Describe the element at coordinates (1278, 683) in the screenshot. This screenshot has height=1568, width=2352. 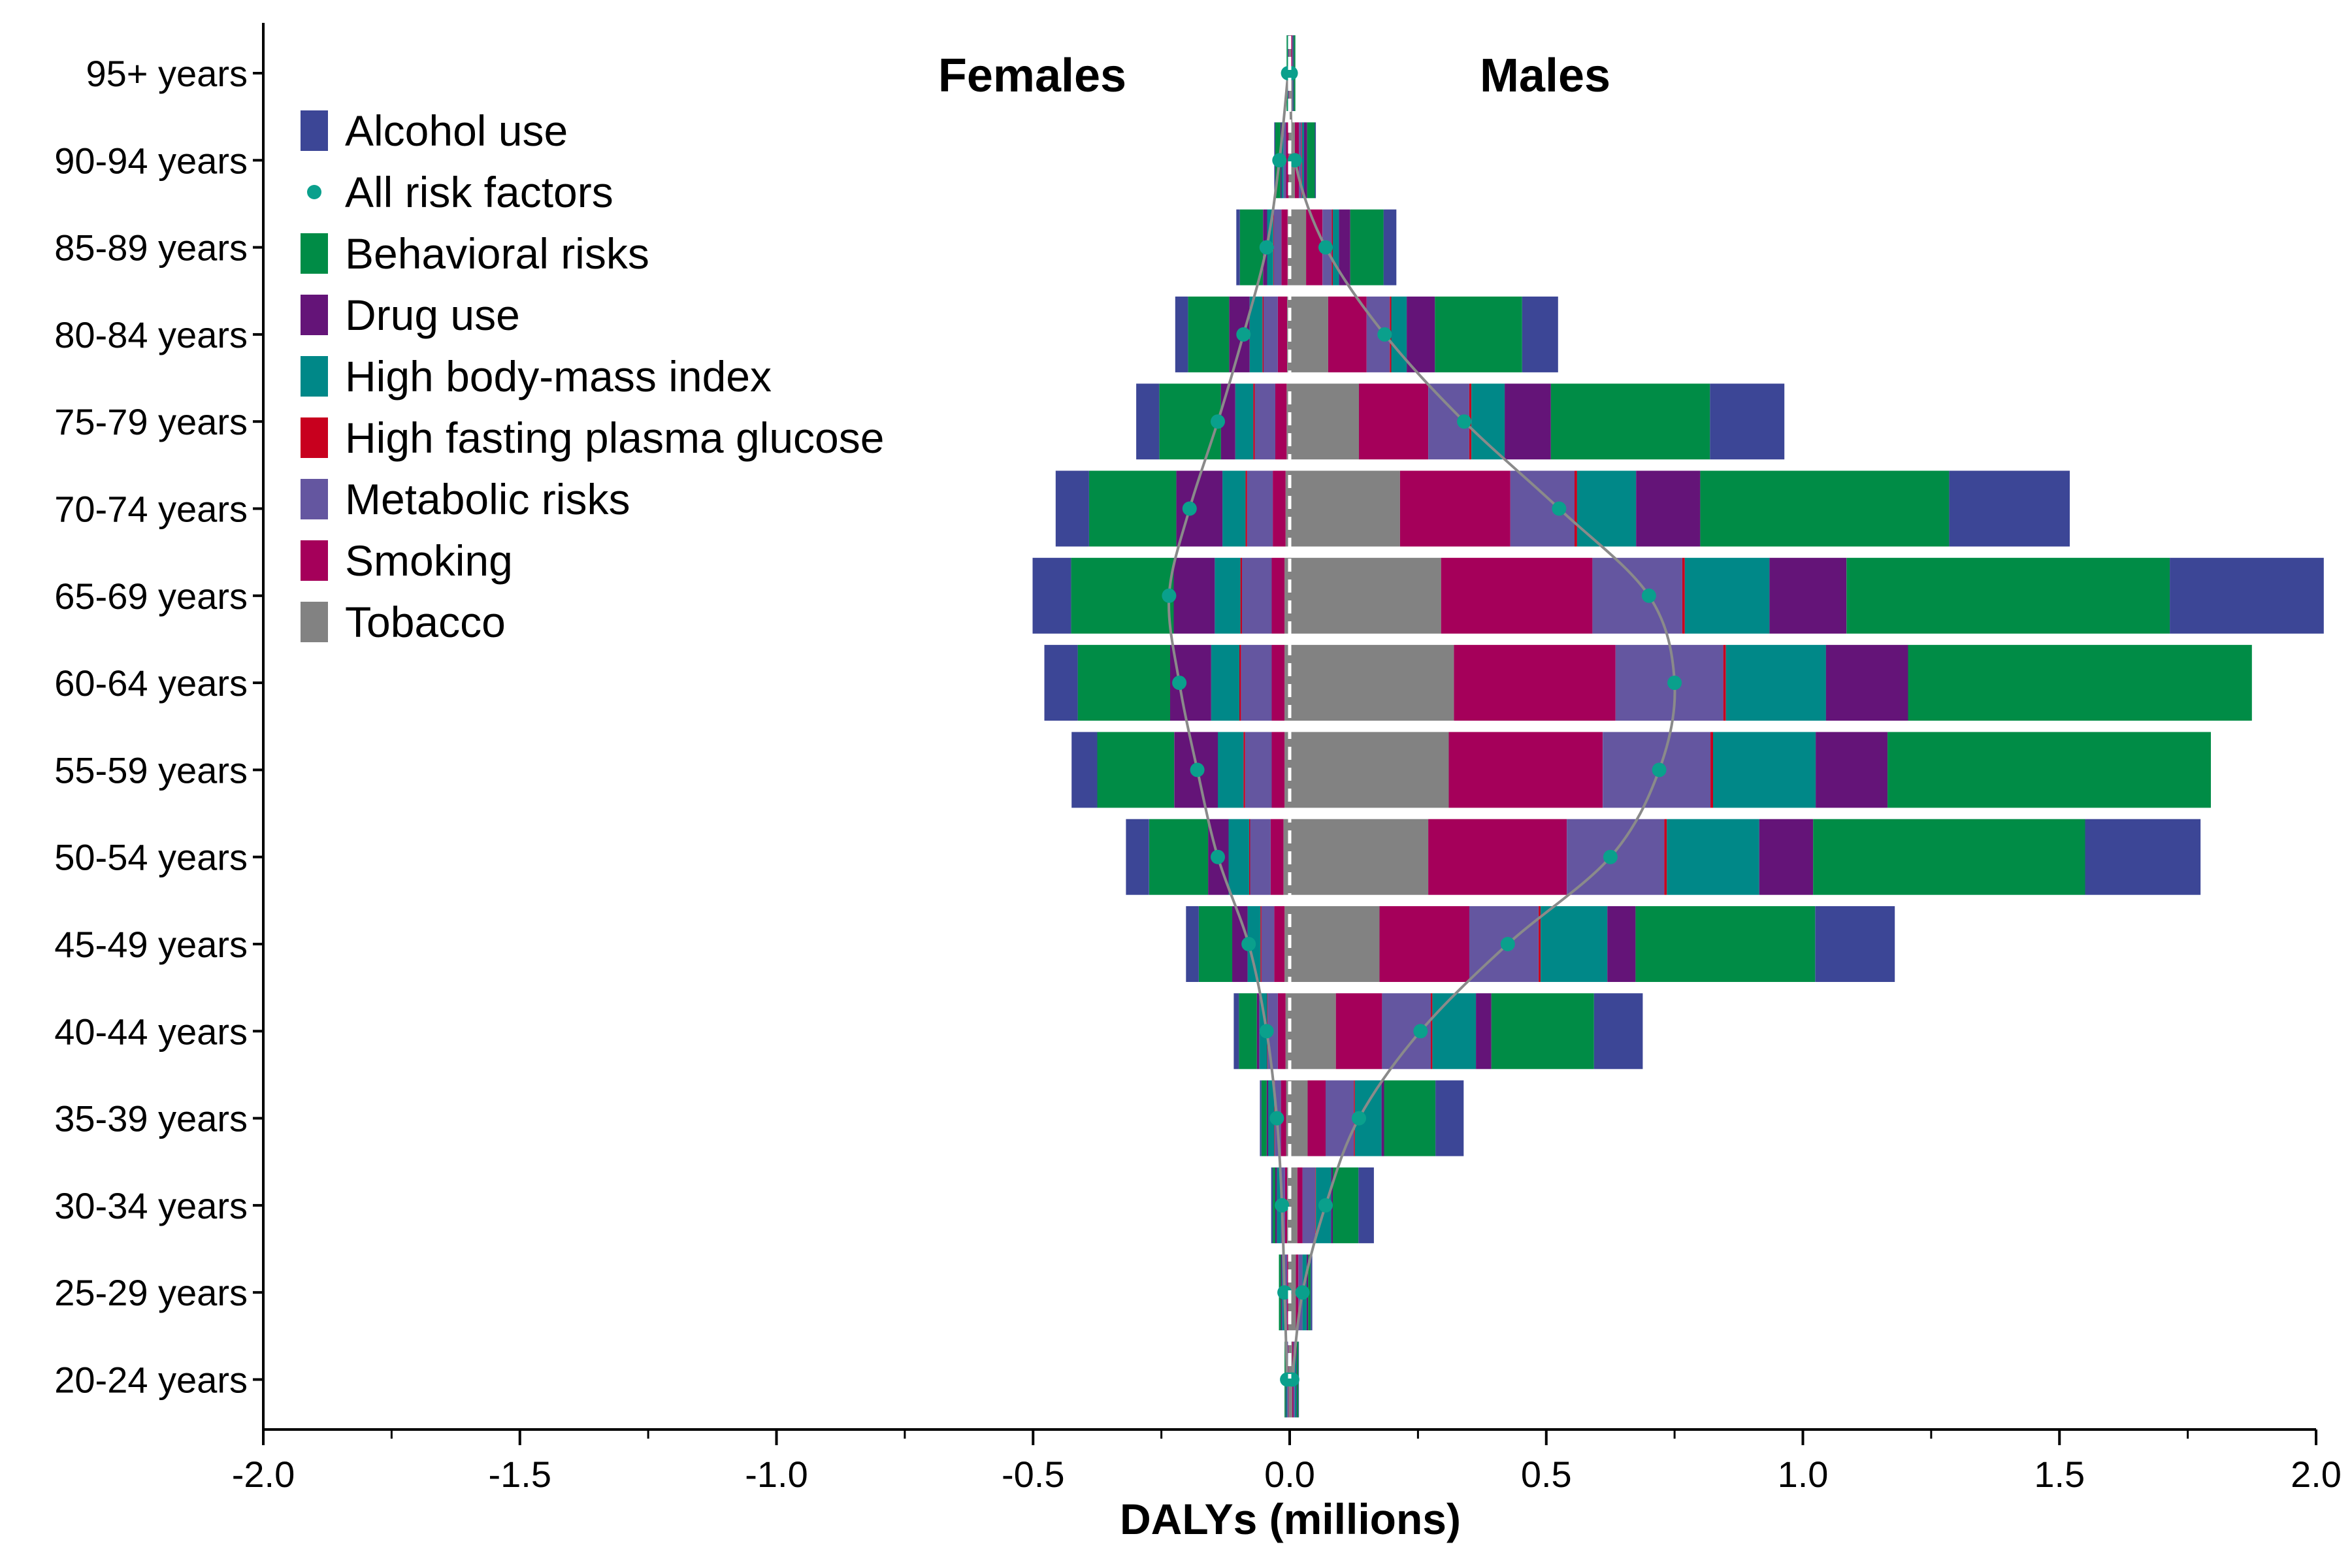
I see `bar-smoking-females-60-64-years` at that location.